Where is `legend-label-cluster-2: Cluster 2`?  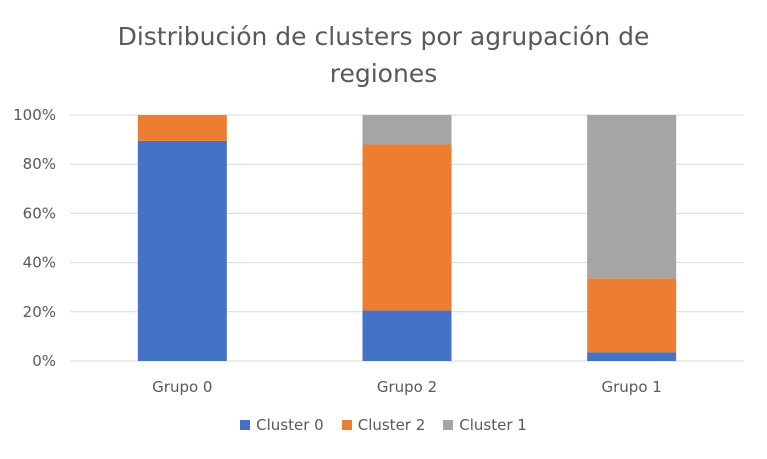
legend-label-cluster-2: Cluster 2 is located at coordinates (391, 425).